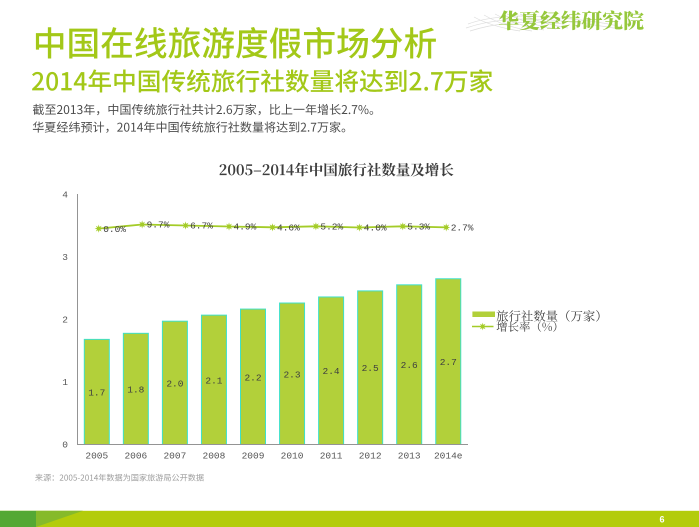  What do you see at coordinates (65, 382) in the screenshot?
I see `svg-text: 1` at bounding box center [65, 382].